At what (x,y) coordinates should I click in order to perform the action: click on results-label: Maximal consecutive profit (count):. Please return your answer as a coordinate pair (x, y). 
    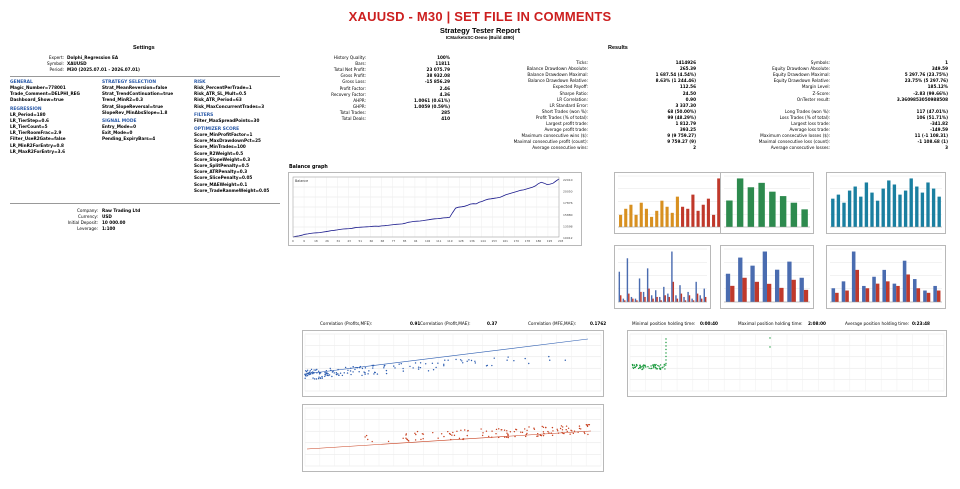
    Looking at the image, I should click on (550, 142).